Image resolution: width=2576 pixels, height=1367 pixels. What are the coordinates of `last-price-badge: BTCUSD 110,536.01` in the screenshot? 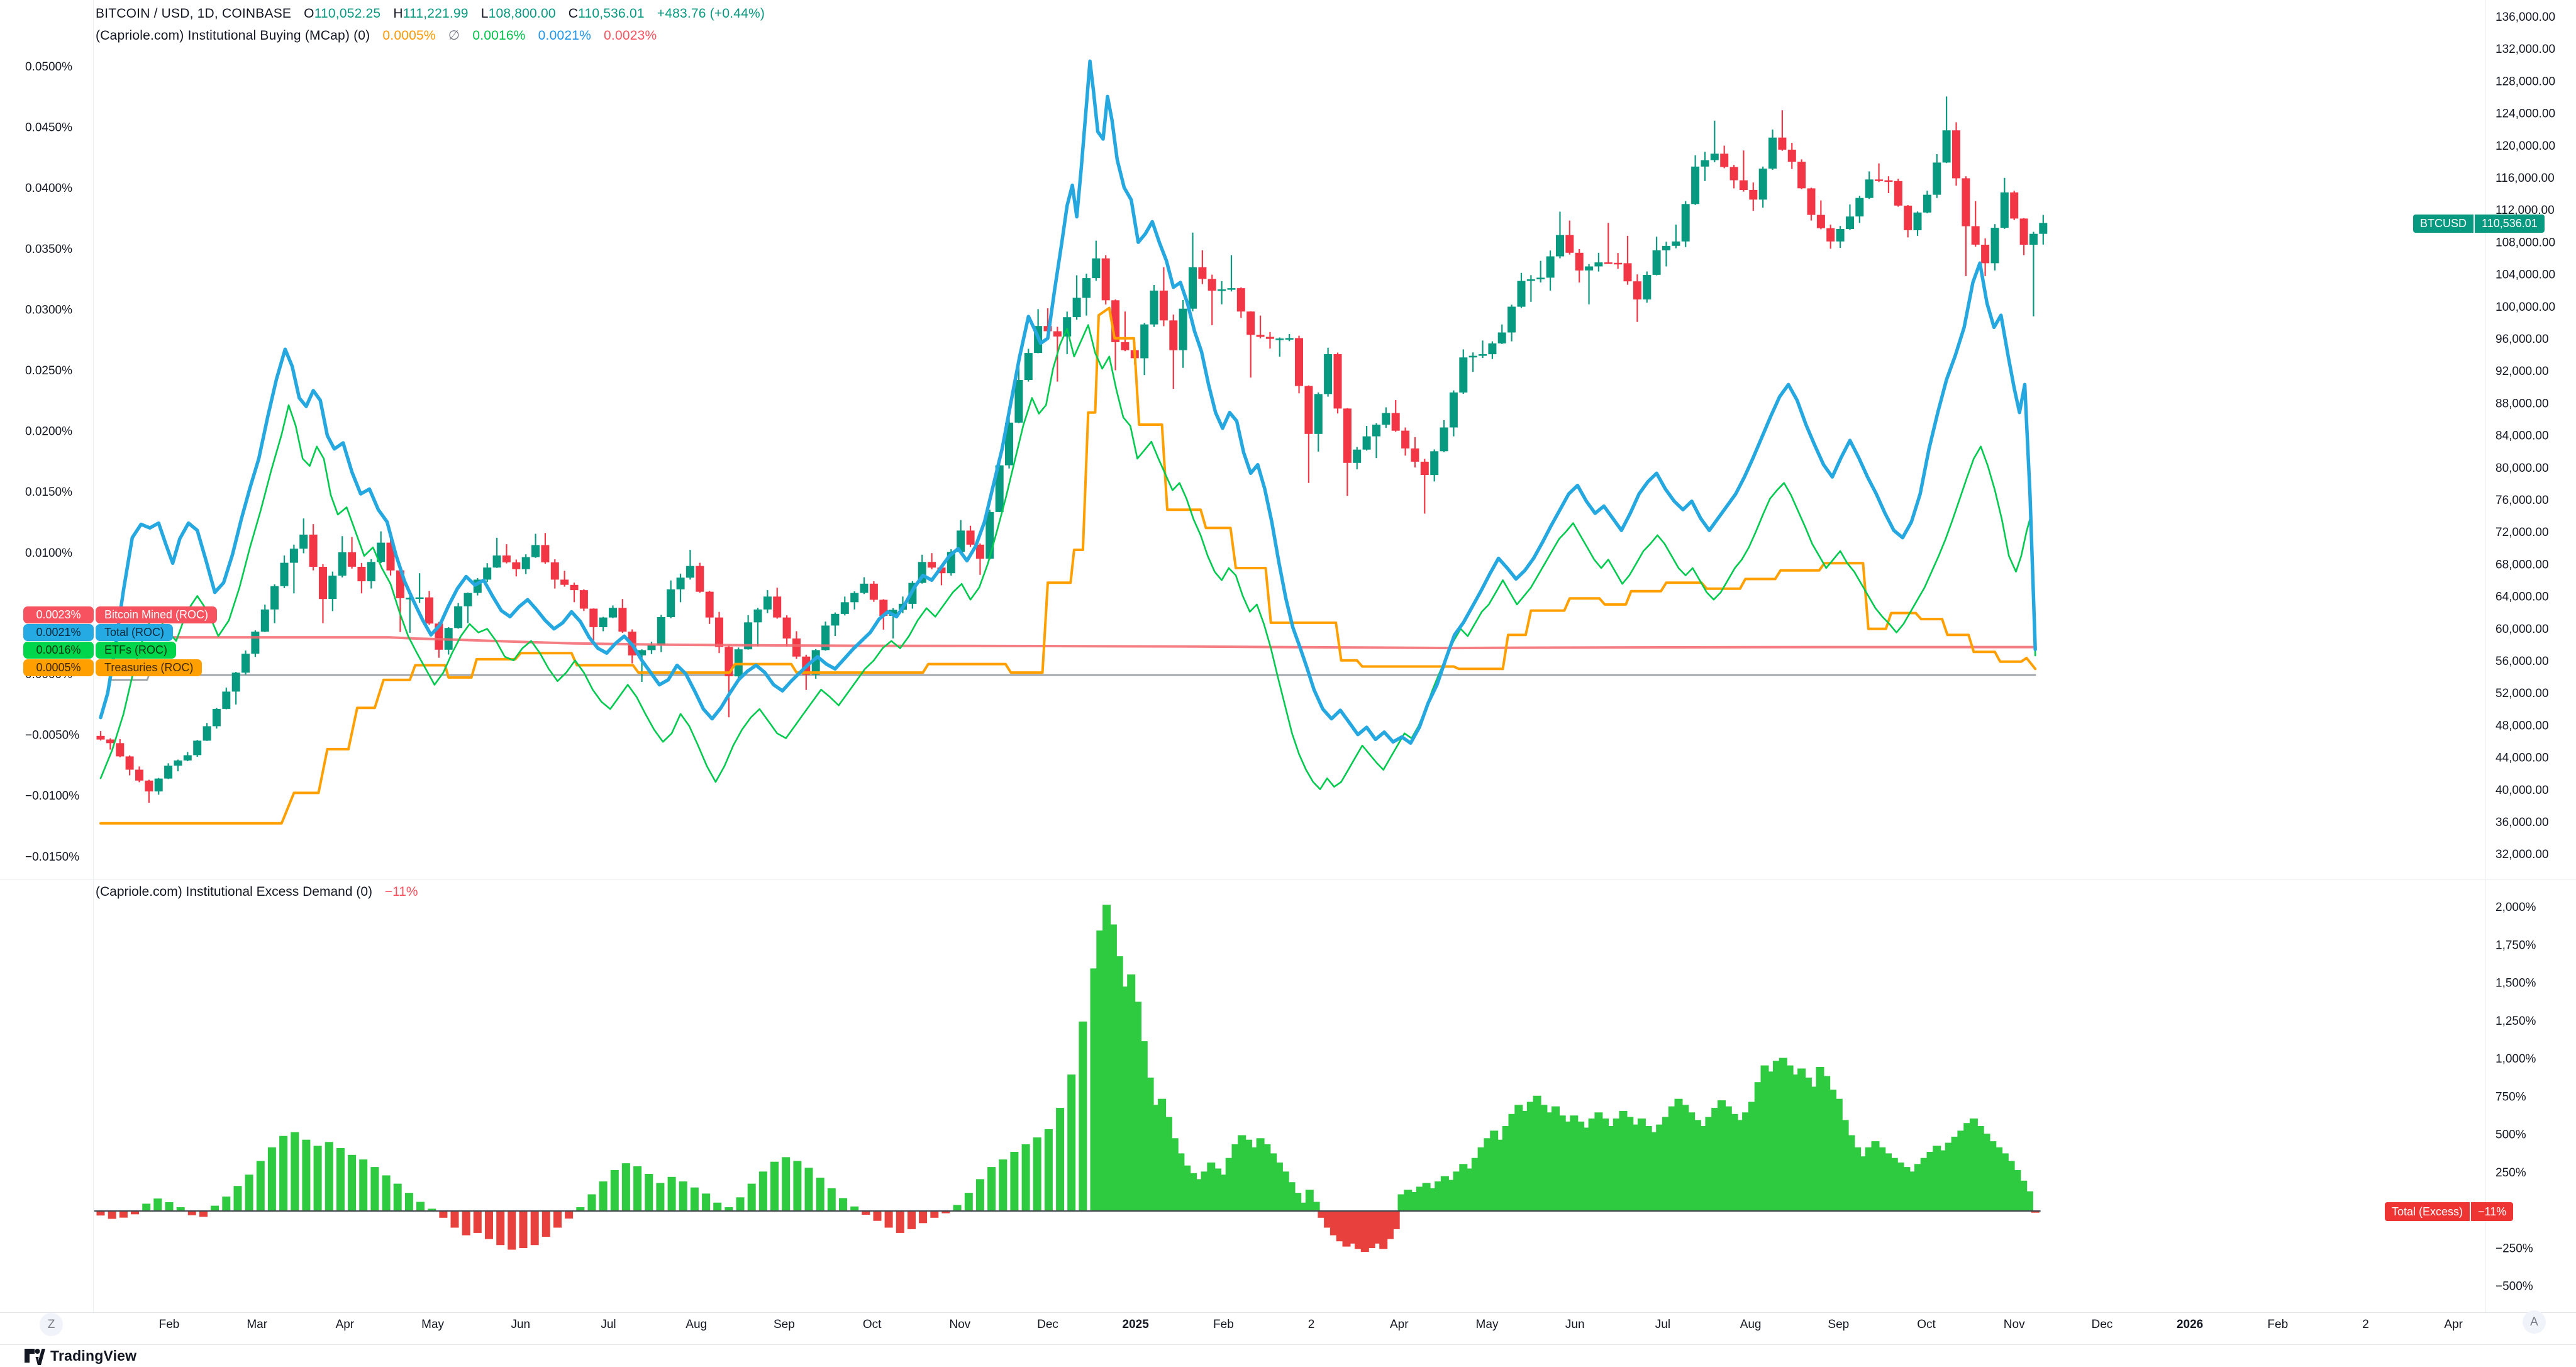 It's located at (2479, 224).